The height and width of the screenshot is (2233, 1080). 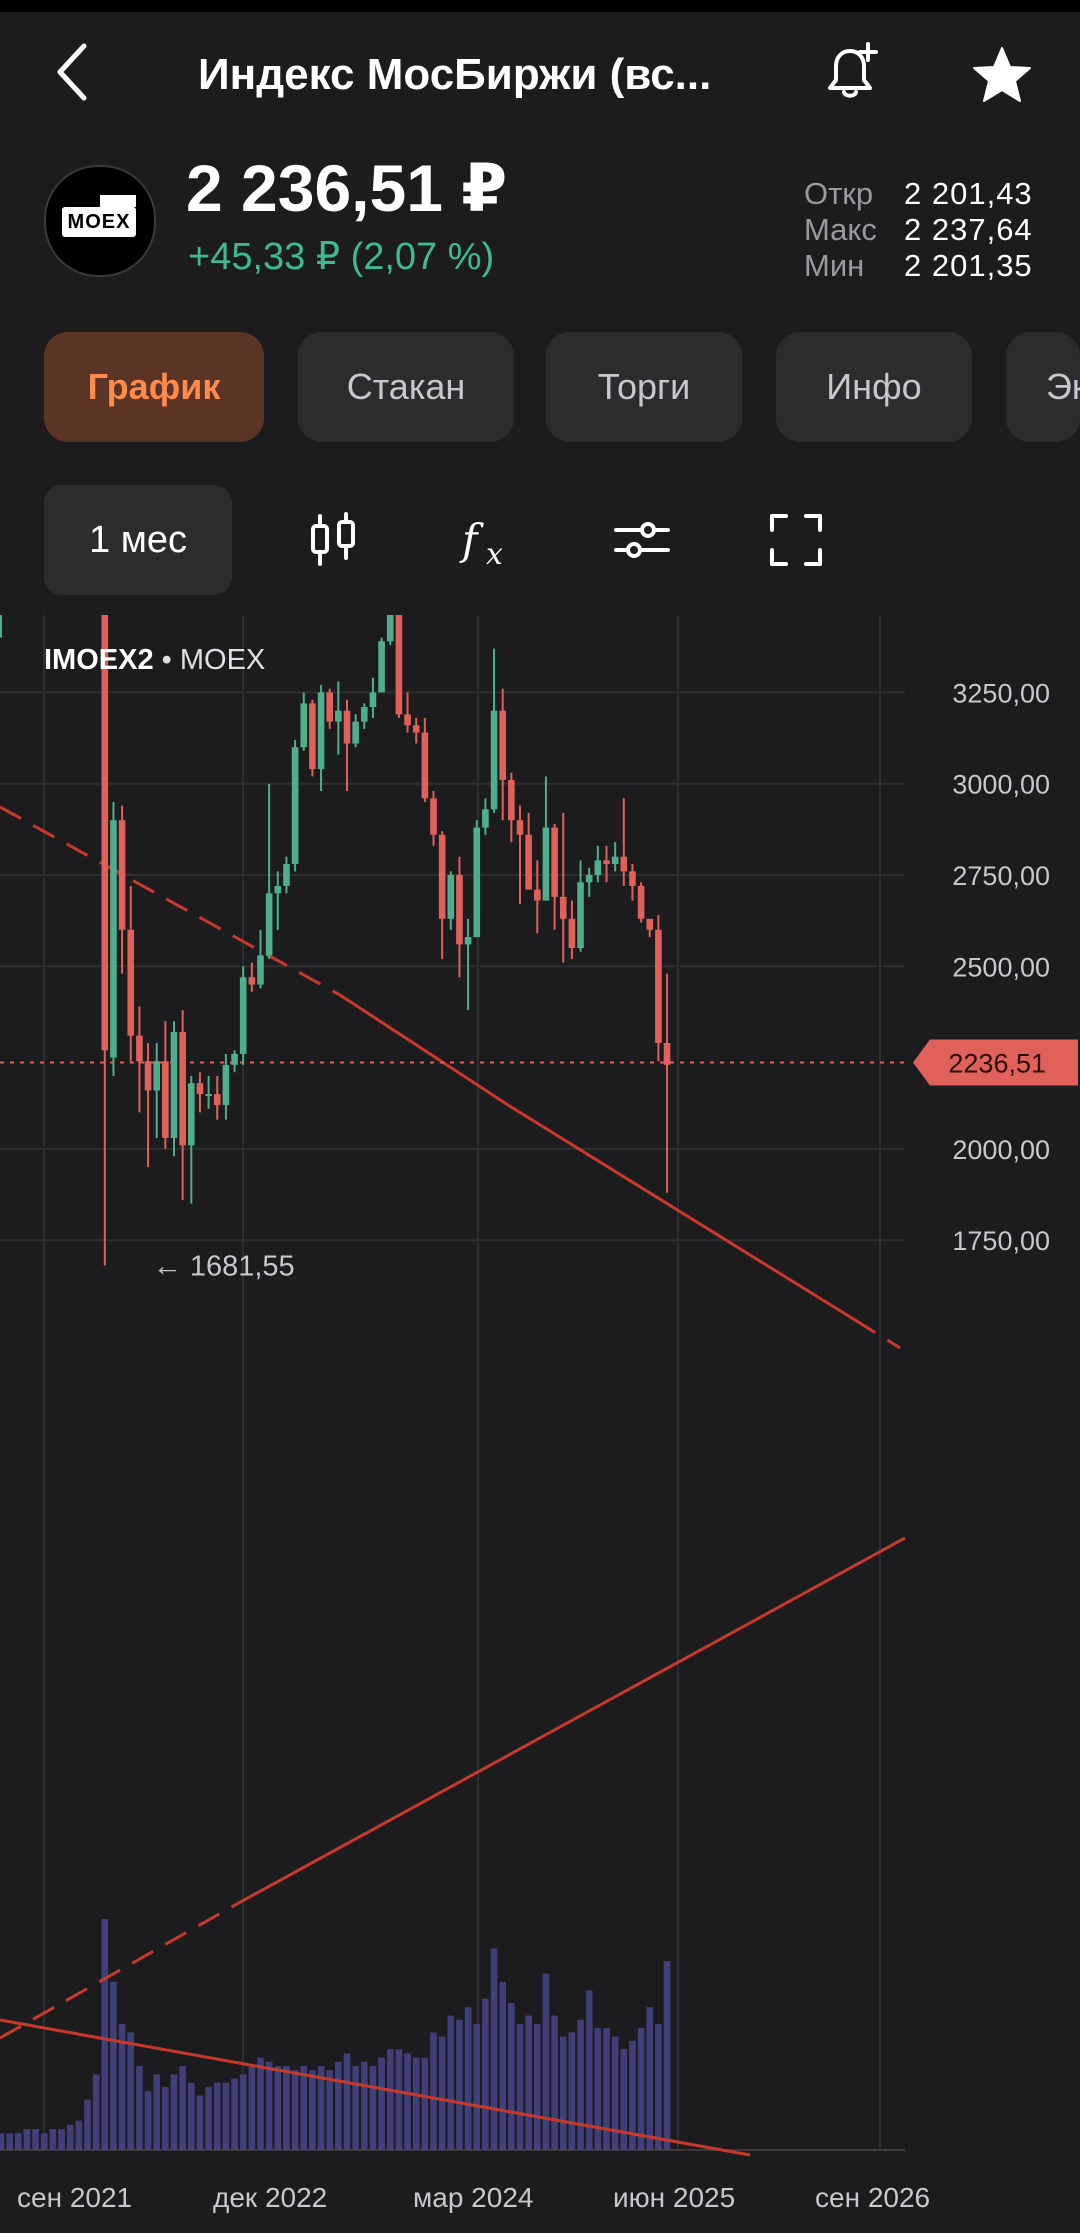 I want to click on status-bar, so click(x=540, y=6).